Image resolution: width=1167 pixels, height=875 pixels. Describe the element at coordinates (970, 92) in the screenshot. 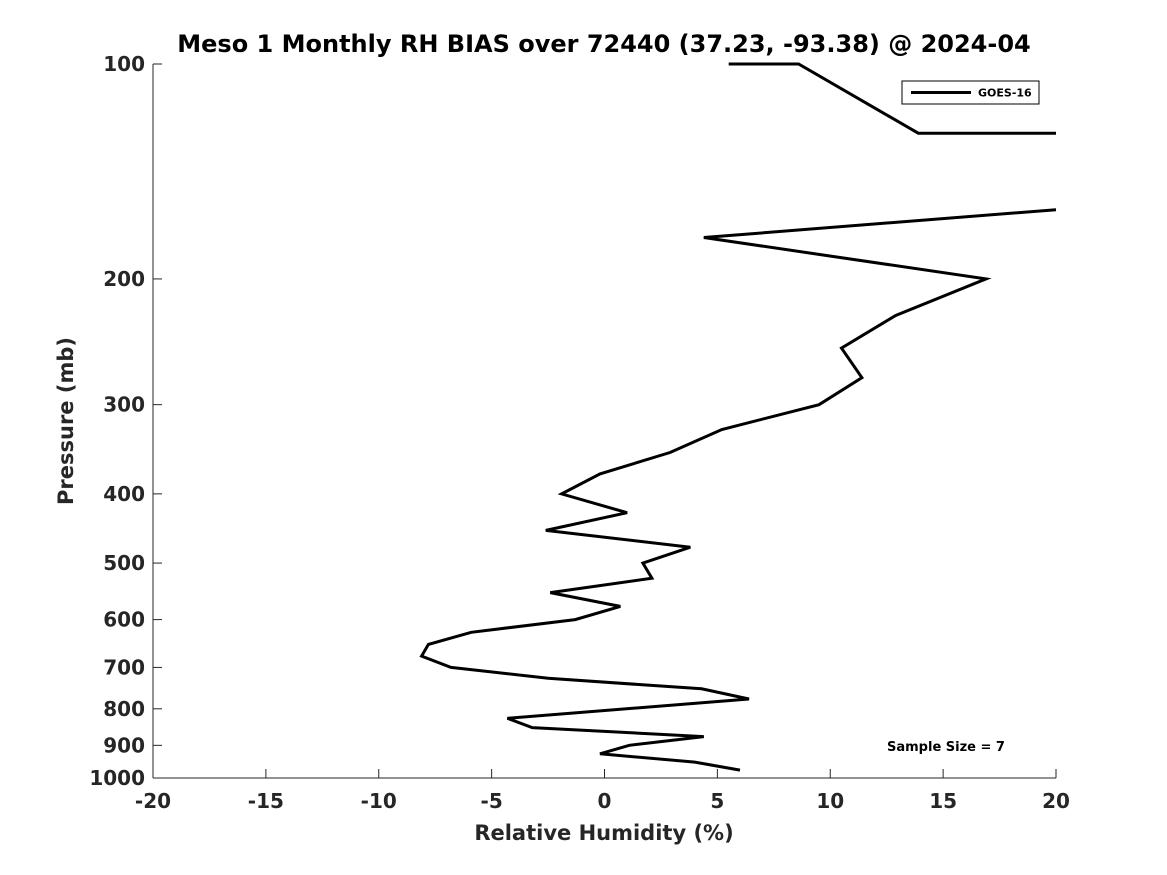

I see `legend: GOES-16` at that location.